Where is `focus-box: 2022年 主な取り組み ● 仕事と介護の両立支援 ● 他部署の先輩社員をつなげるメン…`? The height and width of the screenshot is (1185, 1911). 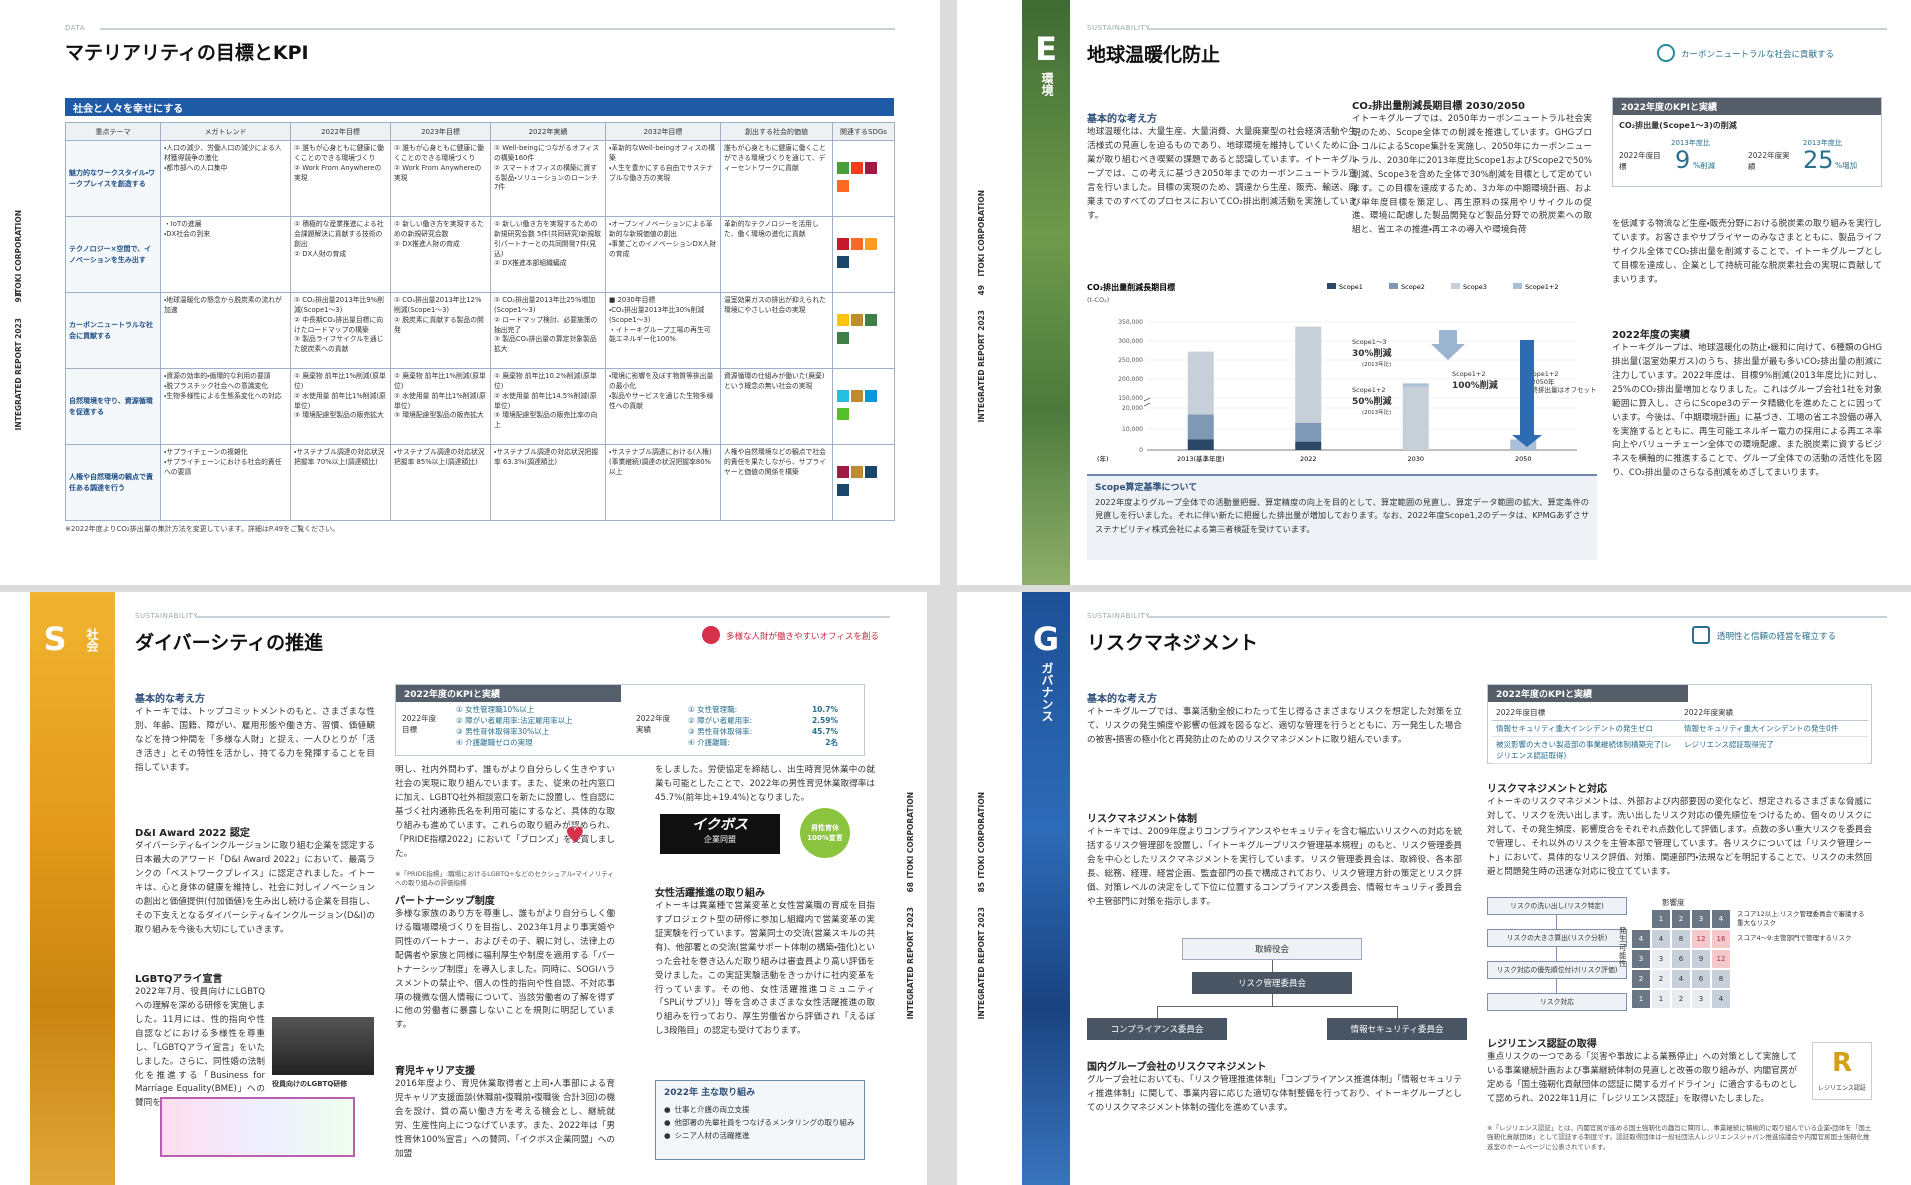 focus-box: 2022年 主な取り組み ● 仕事と介護の両立支援 ● 他部署の先輩社員をつなげるメン… is located at coordinates (760, 1120).